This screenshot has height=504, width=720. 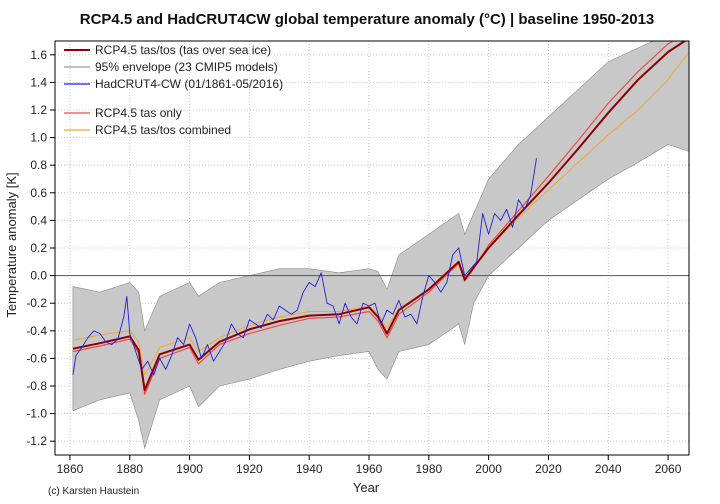 What do you see at coordinates (183, 50) in the screenshot?
I see `legend-label: RCP4.5 tas/tos (tas over sea ice)` at bounding box center [183, 50].